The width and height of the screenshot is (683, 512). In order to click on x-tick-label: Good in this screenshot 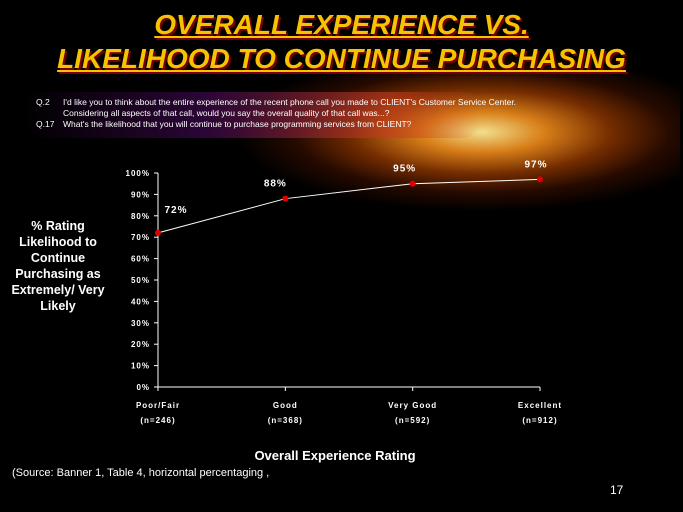, I will do `click(285, 405)`.